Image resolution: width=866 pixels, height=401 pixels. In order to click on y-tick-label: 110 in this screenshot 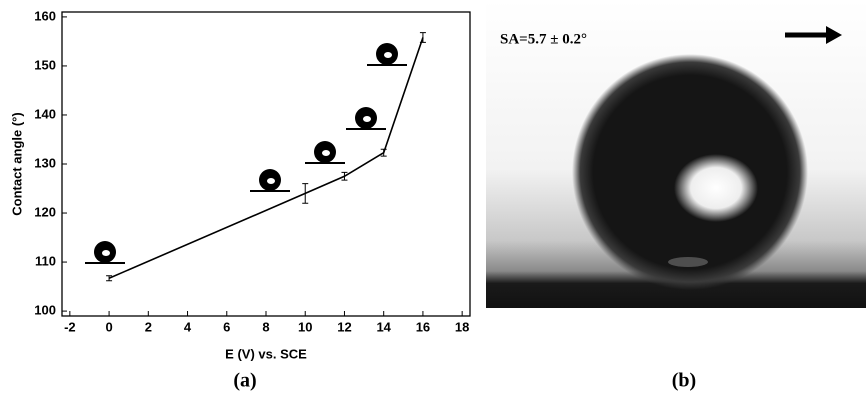, I will do `click(45, 261)`.